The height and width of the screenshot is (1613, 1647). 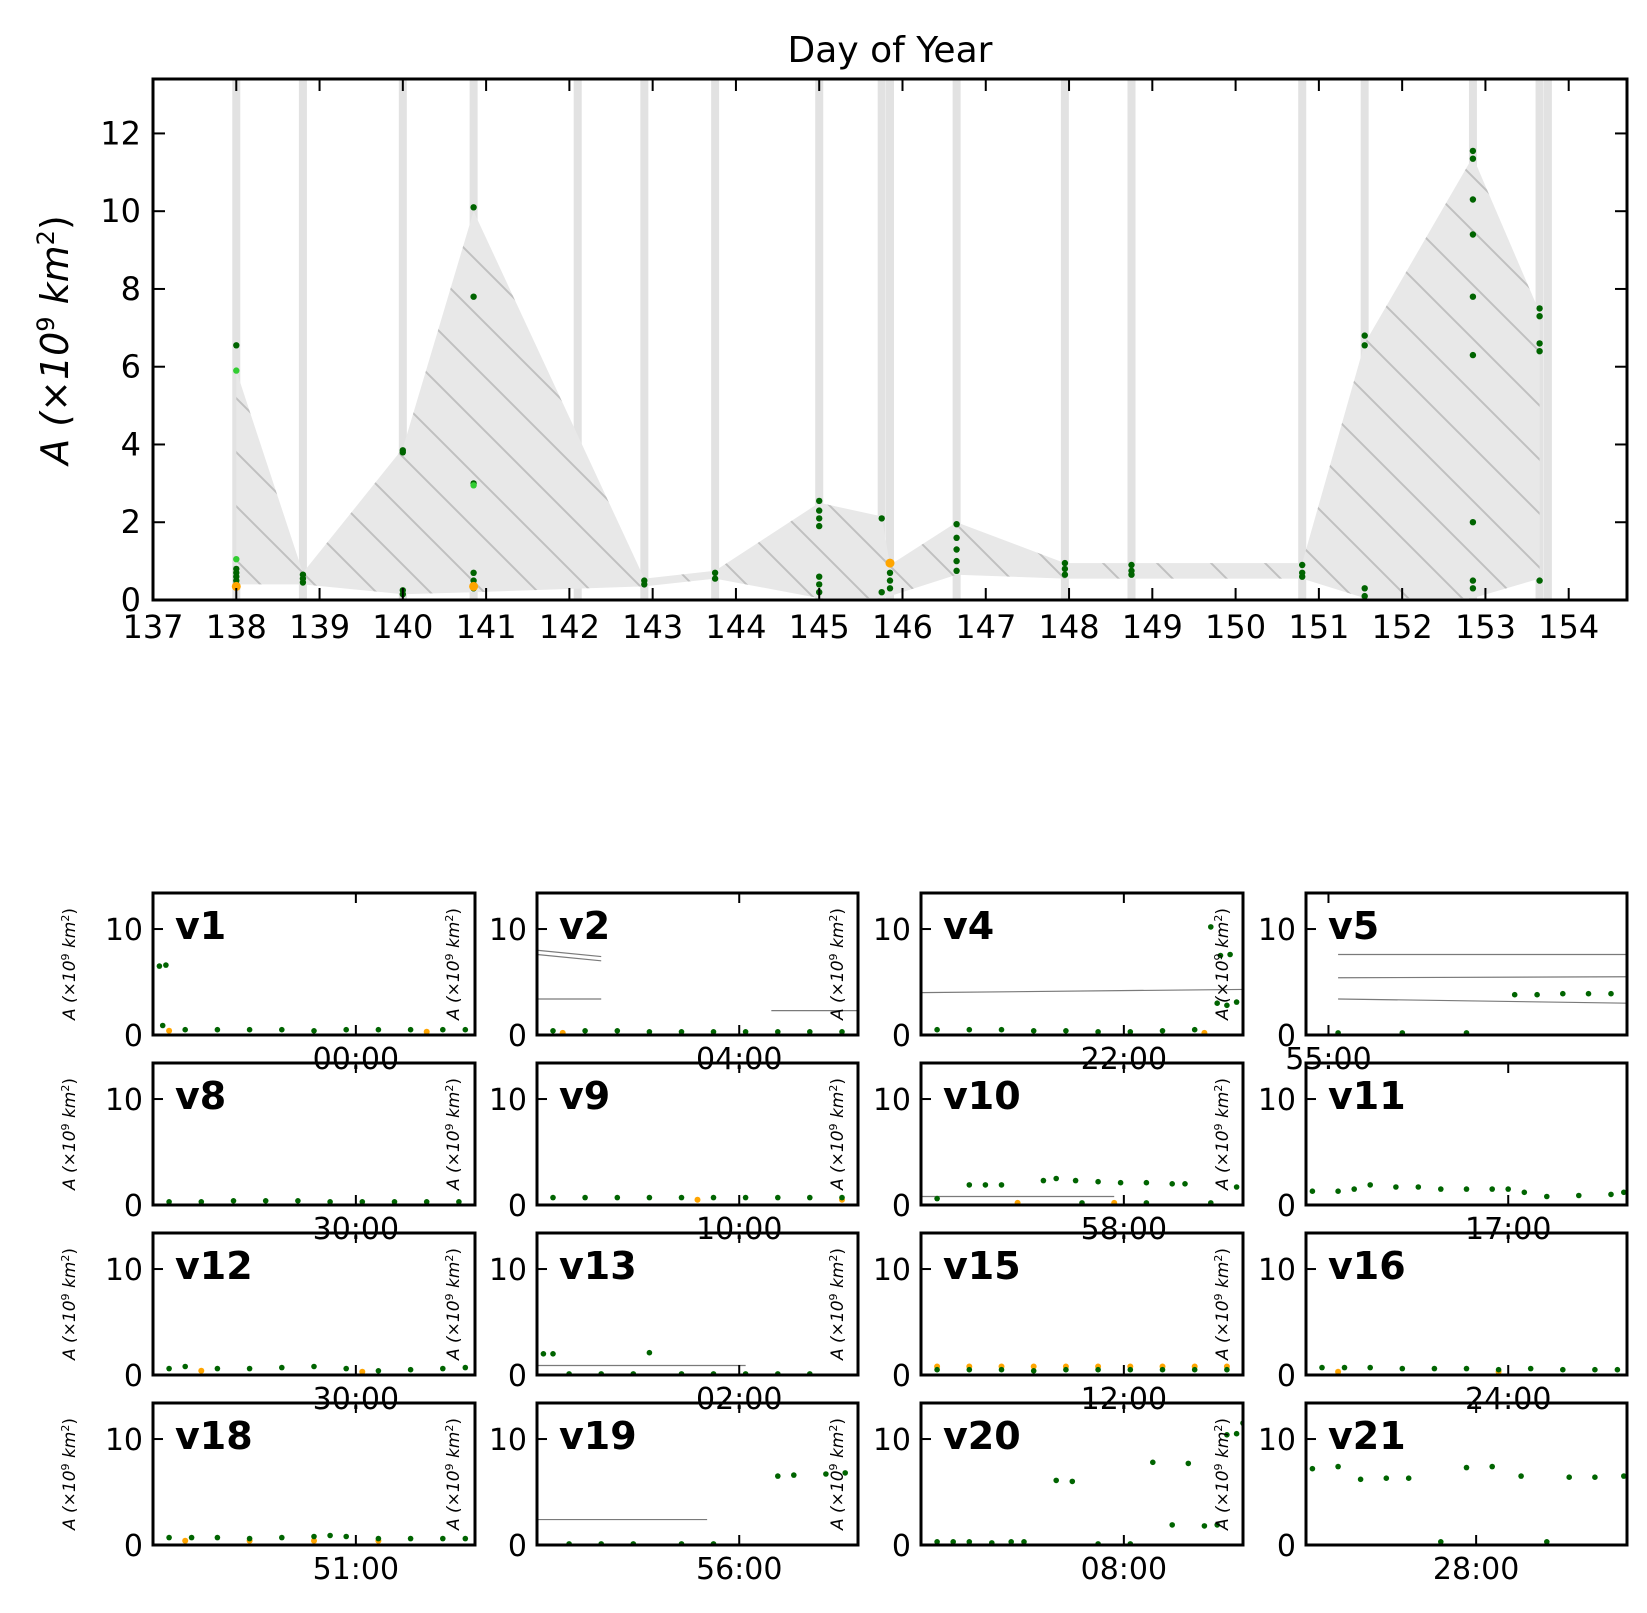 I want to click on panel-x-tick-label: 28:00, so click(x=1476, y=1569).